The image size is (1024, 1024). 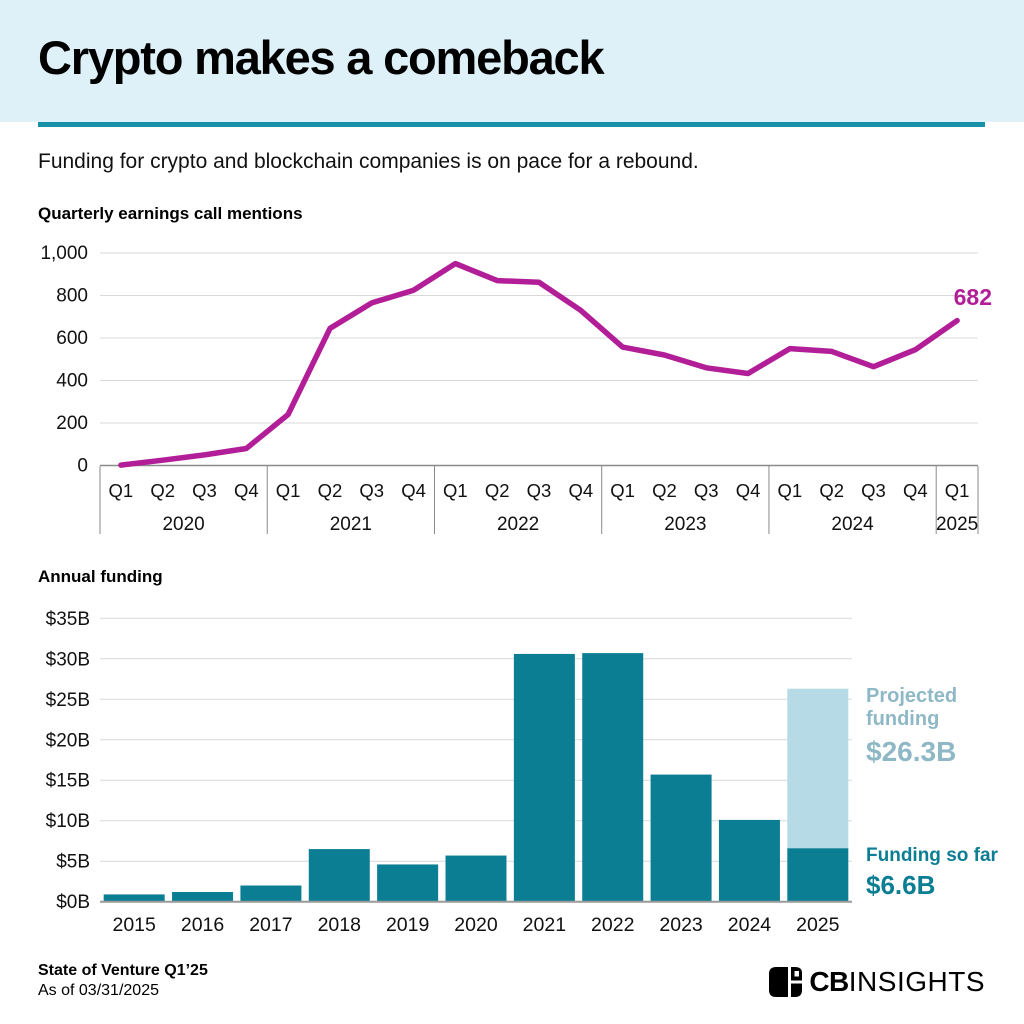 I want to click on y-tick-label: $35B, so click(x=68, y=619).